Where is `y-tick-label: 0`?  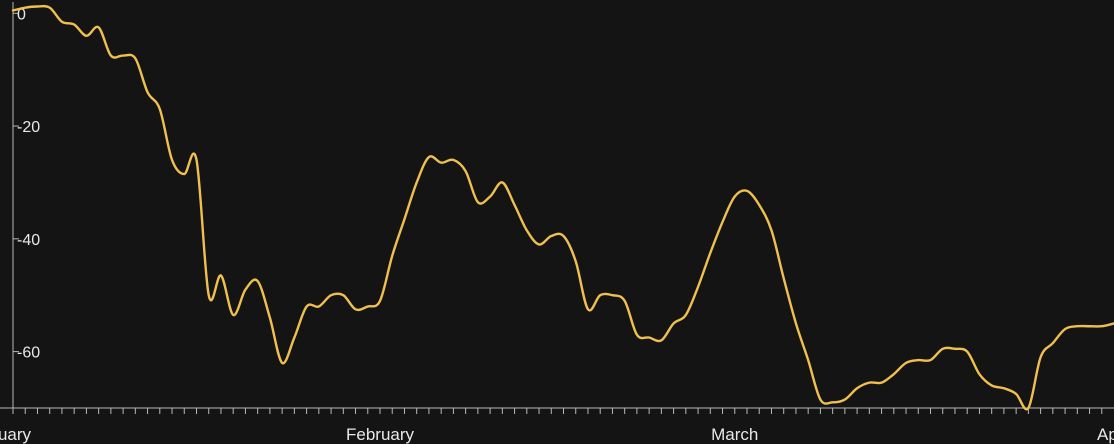
y-tick-label: 0 is located at coordinates (21, 14).